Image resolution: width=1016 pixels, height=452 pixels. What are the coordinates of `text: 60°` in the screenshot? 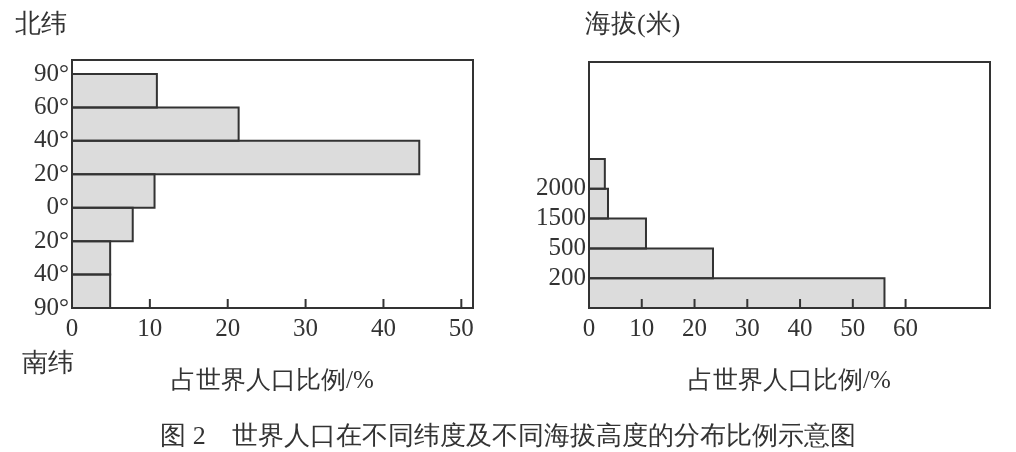 It's located at (51, 105).